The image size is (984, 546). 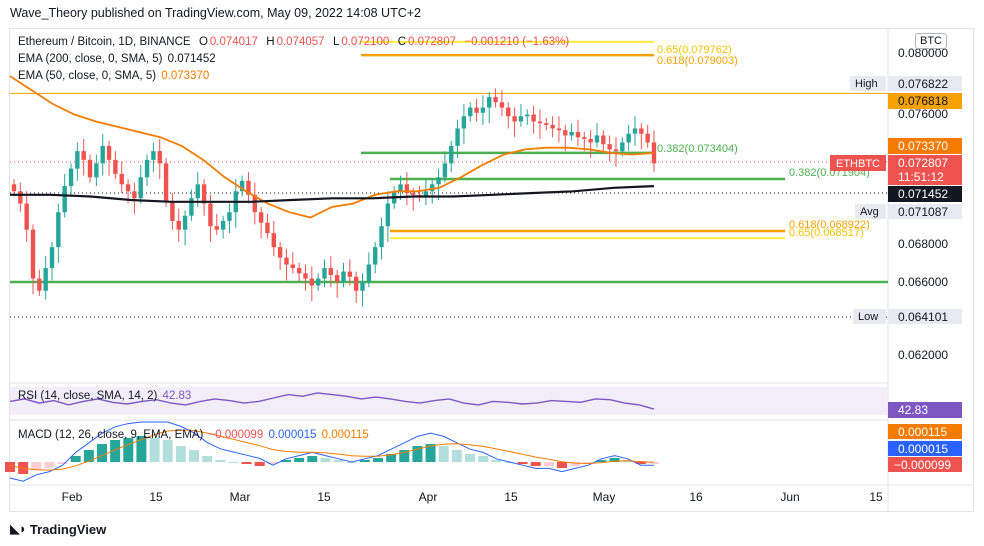 What do you see at coordinates (72, 497) in the screenshot?
I see `x-tick-label: Feb` at bounding box center [72, 497].